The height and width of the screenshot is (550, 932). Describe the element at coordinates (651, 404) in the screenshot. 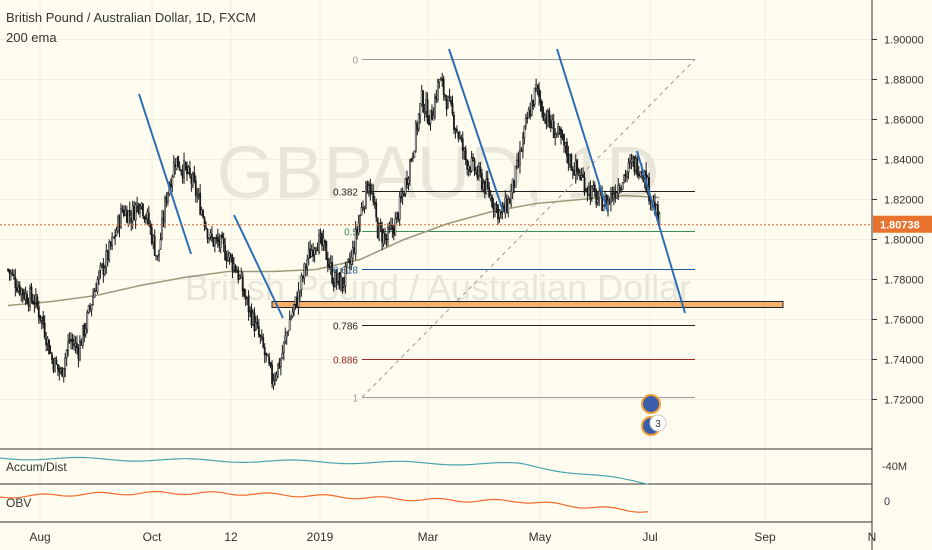

I see `flag-icon` at that location.